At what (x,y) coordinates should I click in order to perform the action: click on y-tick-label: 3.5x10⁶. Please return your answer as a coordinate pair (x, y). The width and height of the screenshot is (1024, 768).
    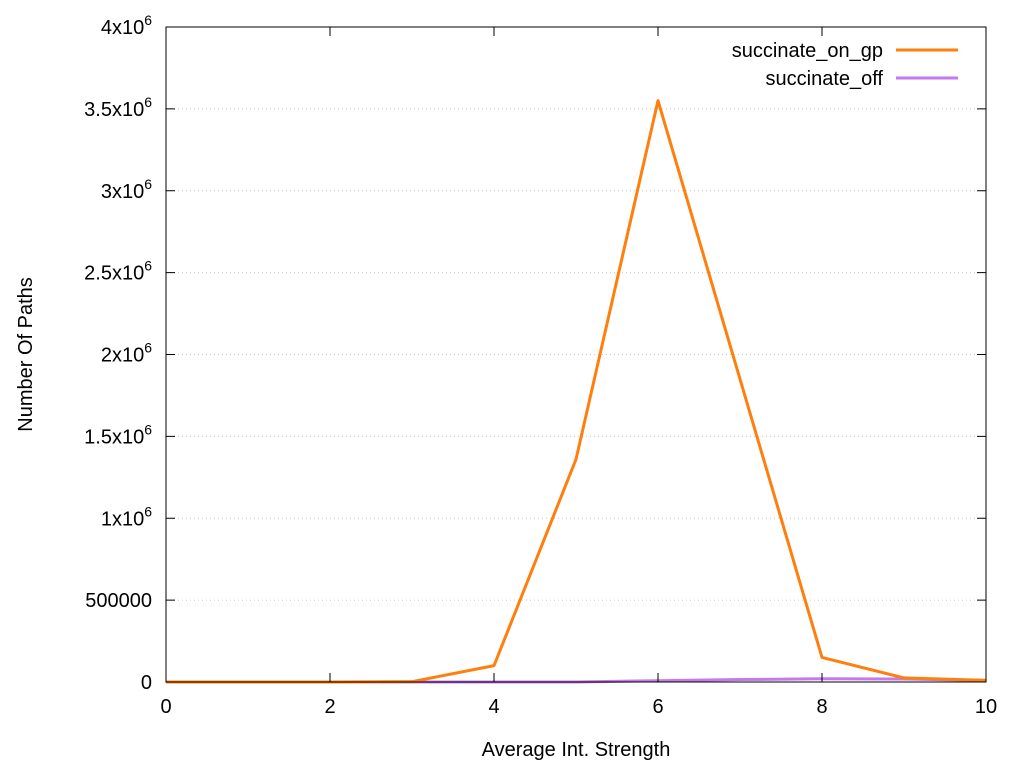
    Looking at the image, I should click on (118, 107).